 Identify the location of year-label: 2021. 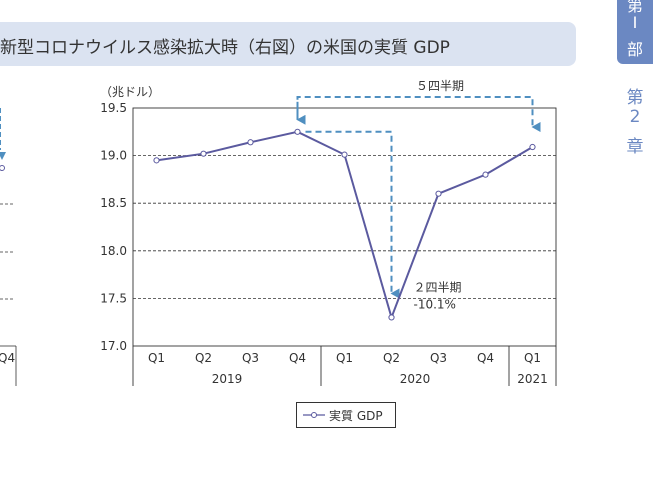
(532, 379).